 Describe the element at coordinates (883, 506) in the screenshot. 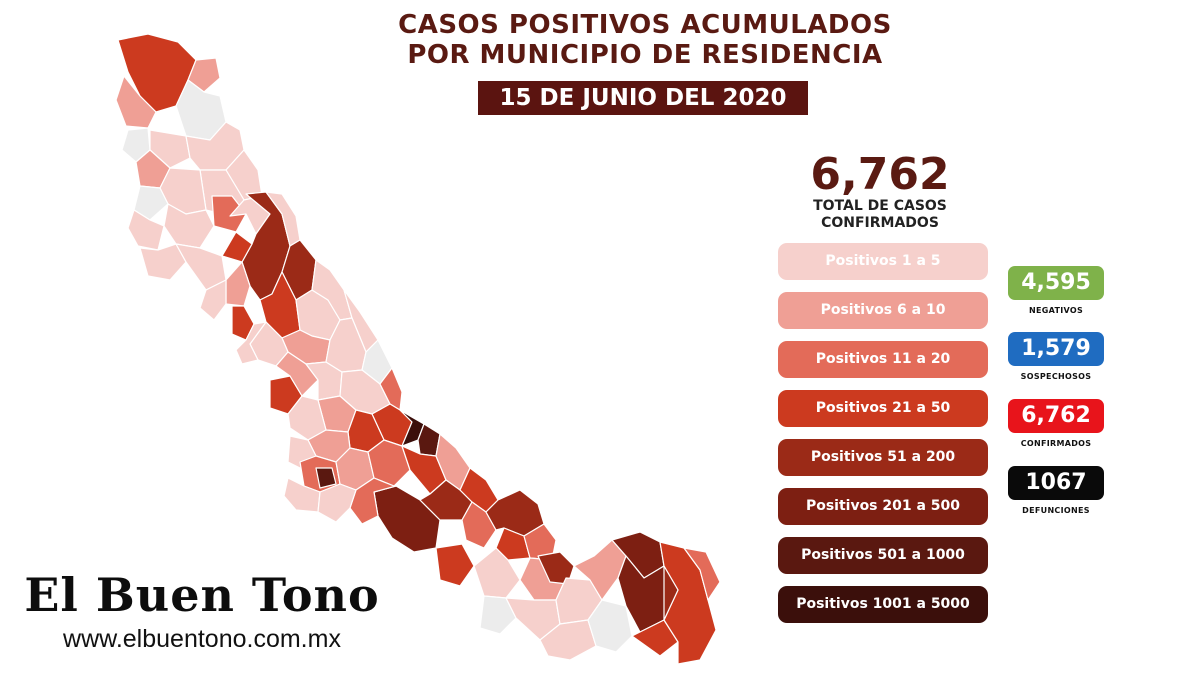

I see `legend-item-201-500: Positivos 201 a 500` at that location.